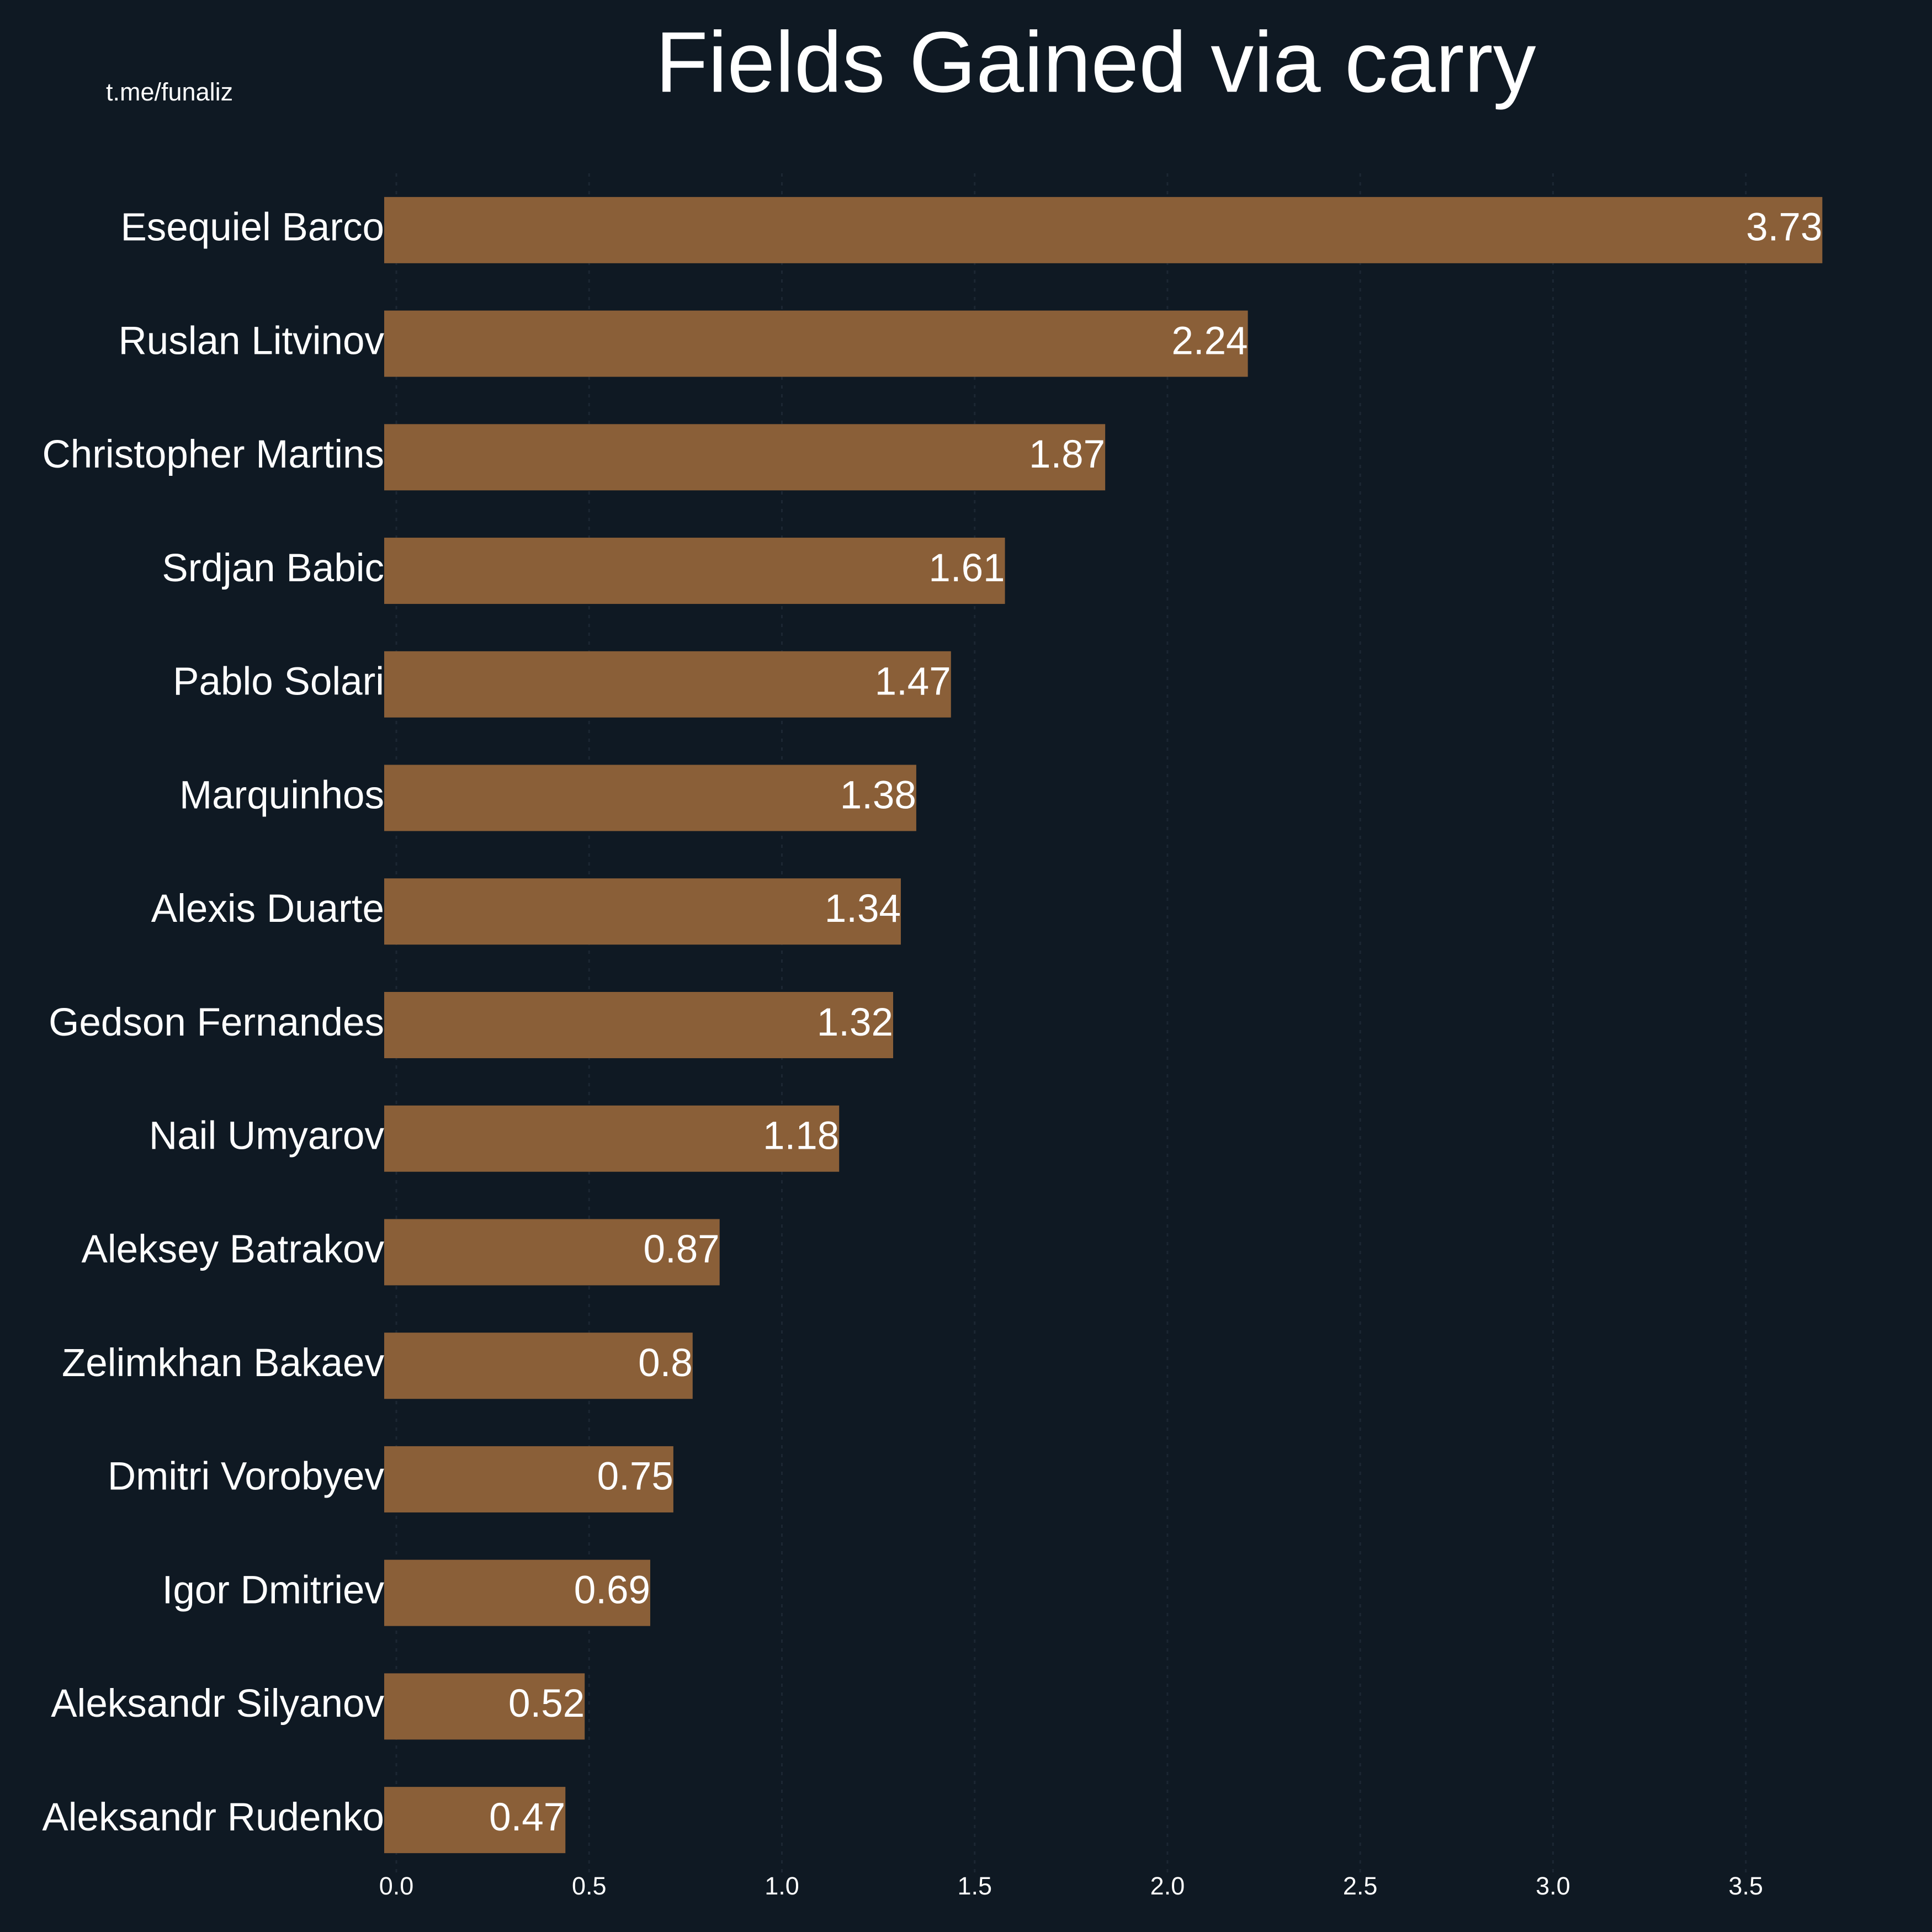 Image resolution: width=1932 pixels, height=1932 pixels. Describe the element at coordinates (590, 1886) in the screenshot. I see `x-tick-label: 0.5` at that location.